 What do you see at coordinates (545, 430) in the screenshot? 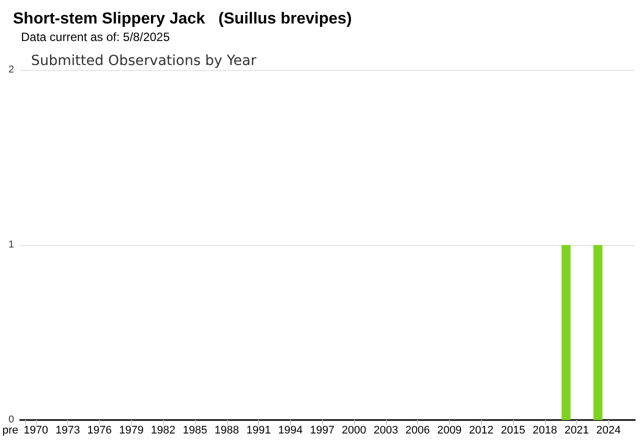
I see `x-tick-label: 2018` at bounding box center [545, 430].